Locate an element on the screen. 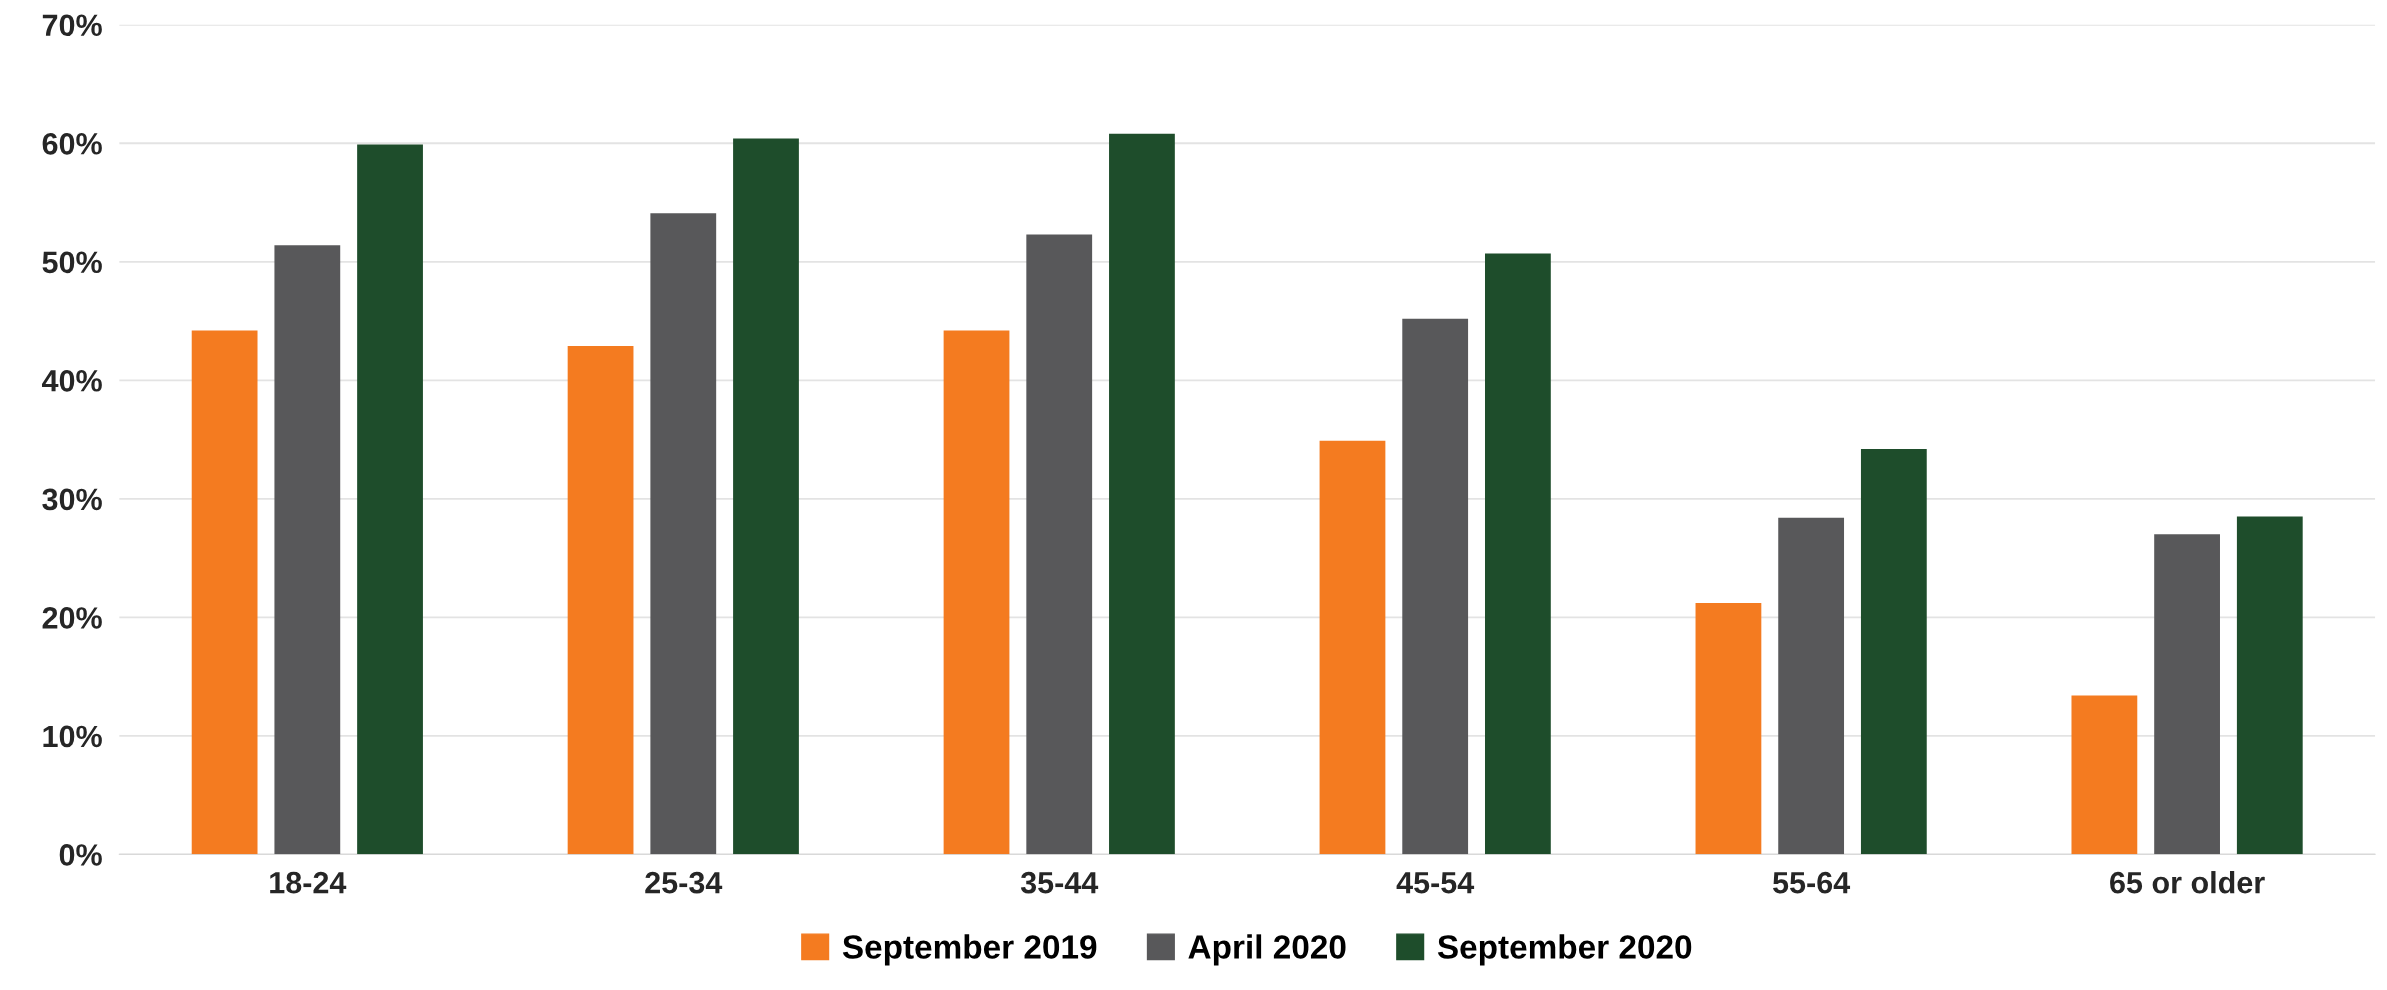 This screenshot has height=990, width=2387. legend-label: April 2020 is located at coordinates (1267, 950).